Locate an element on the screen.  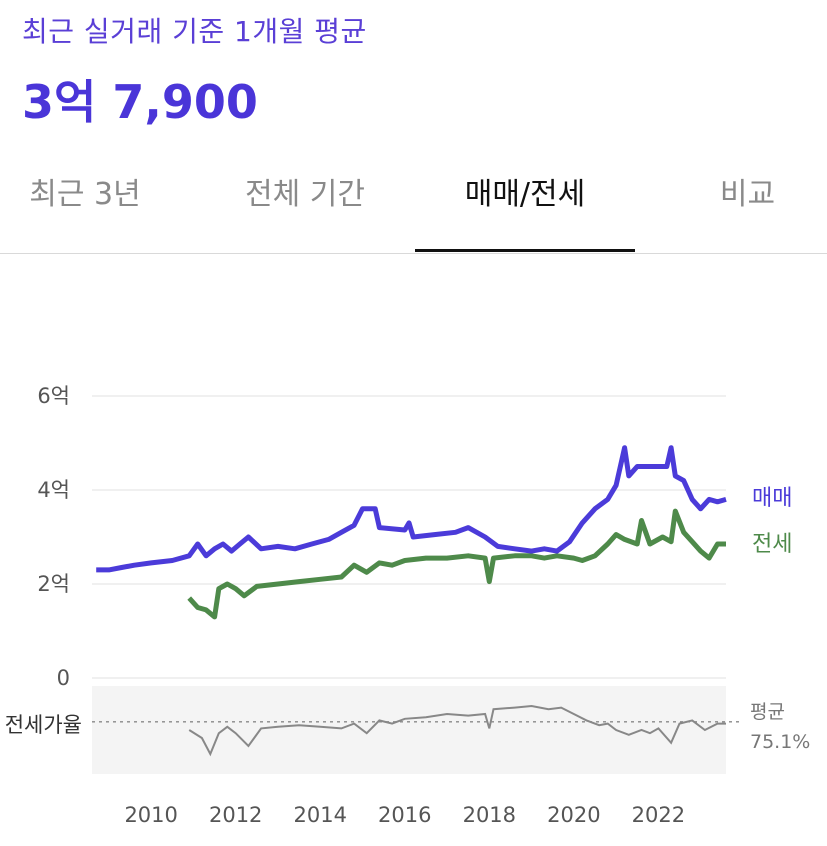
jeonse-series-label: 전세 is located at coordinates (772, 544).